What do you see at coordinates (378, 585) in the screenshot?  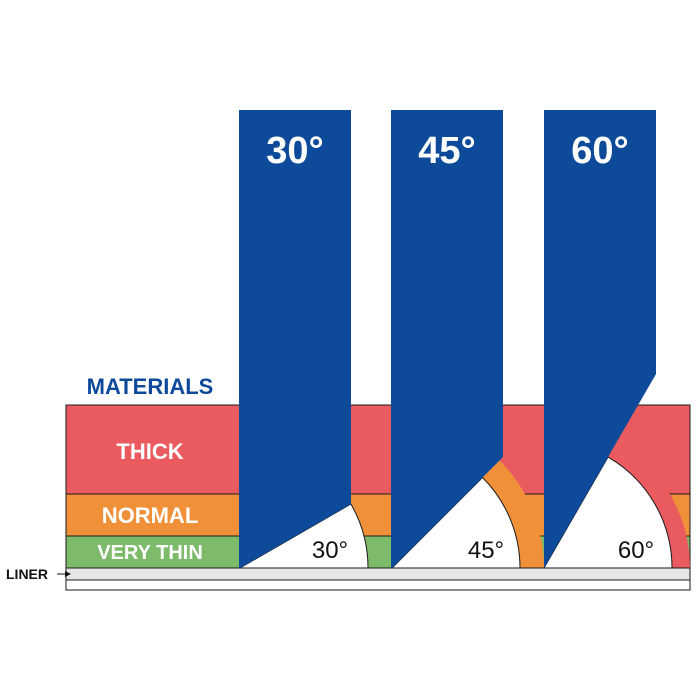 I see `liner-base` at bounding box center [378, 585].